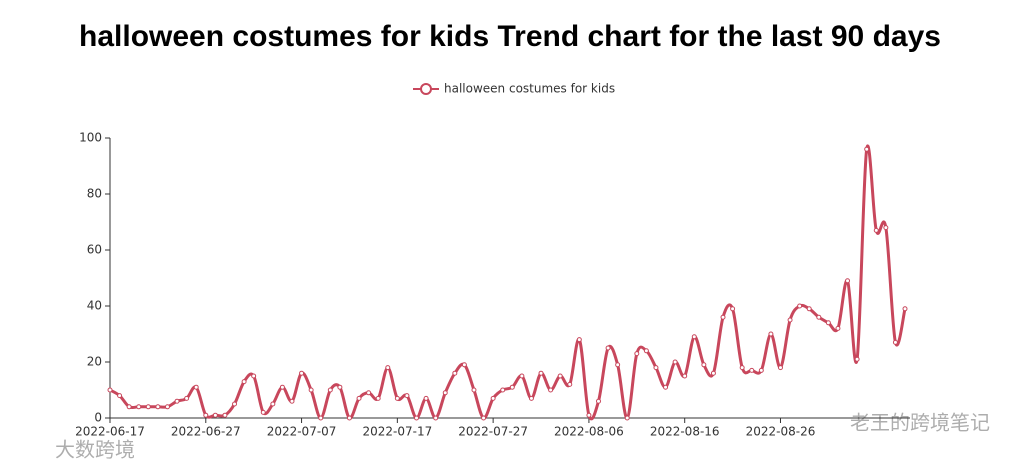 The height and width of the screenshot is (468, 1027). I want to click on legend-label: halloween costumes for kids, so click(529, 89).